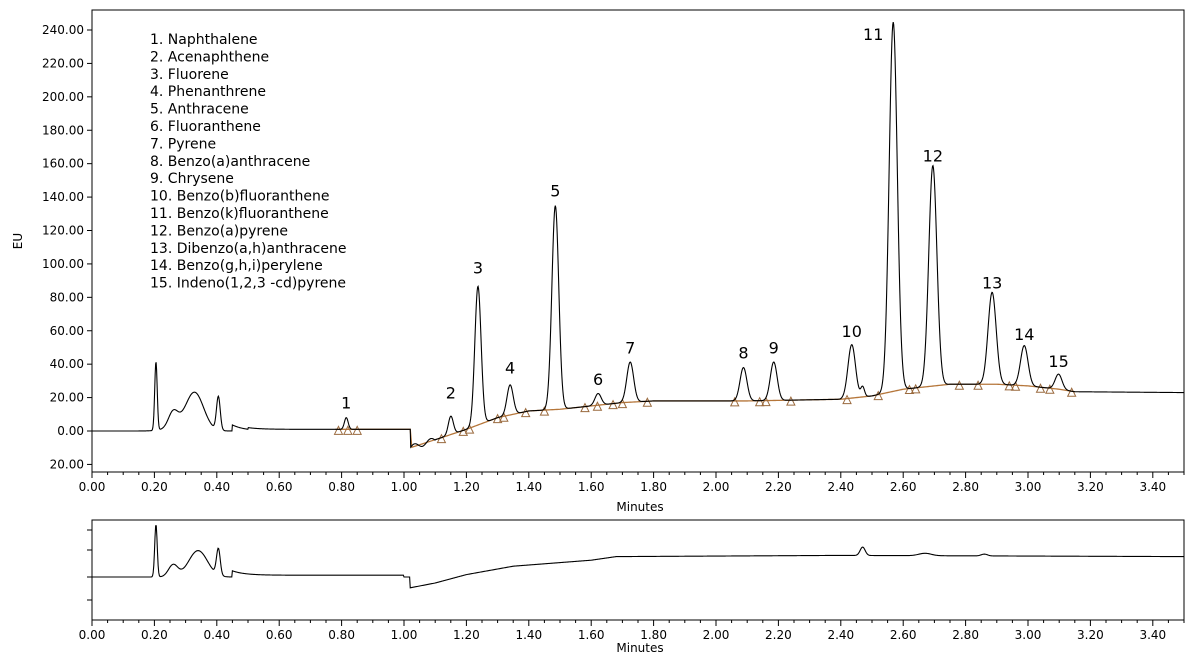 The height and width of the screenshot is (662, 1197). I want to click on legend-entry: 1. Naphthalene, so click(204, 40).